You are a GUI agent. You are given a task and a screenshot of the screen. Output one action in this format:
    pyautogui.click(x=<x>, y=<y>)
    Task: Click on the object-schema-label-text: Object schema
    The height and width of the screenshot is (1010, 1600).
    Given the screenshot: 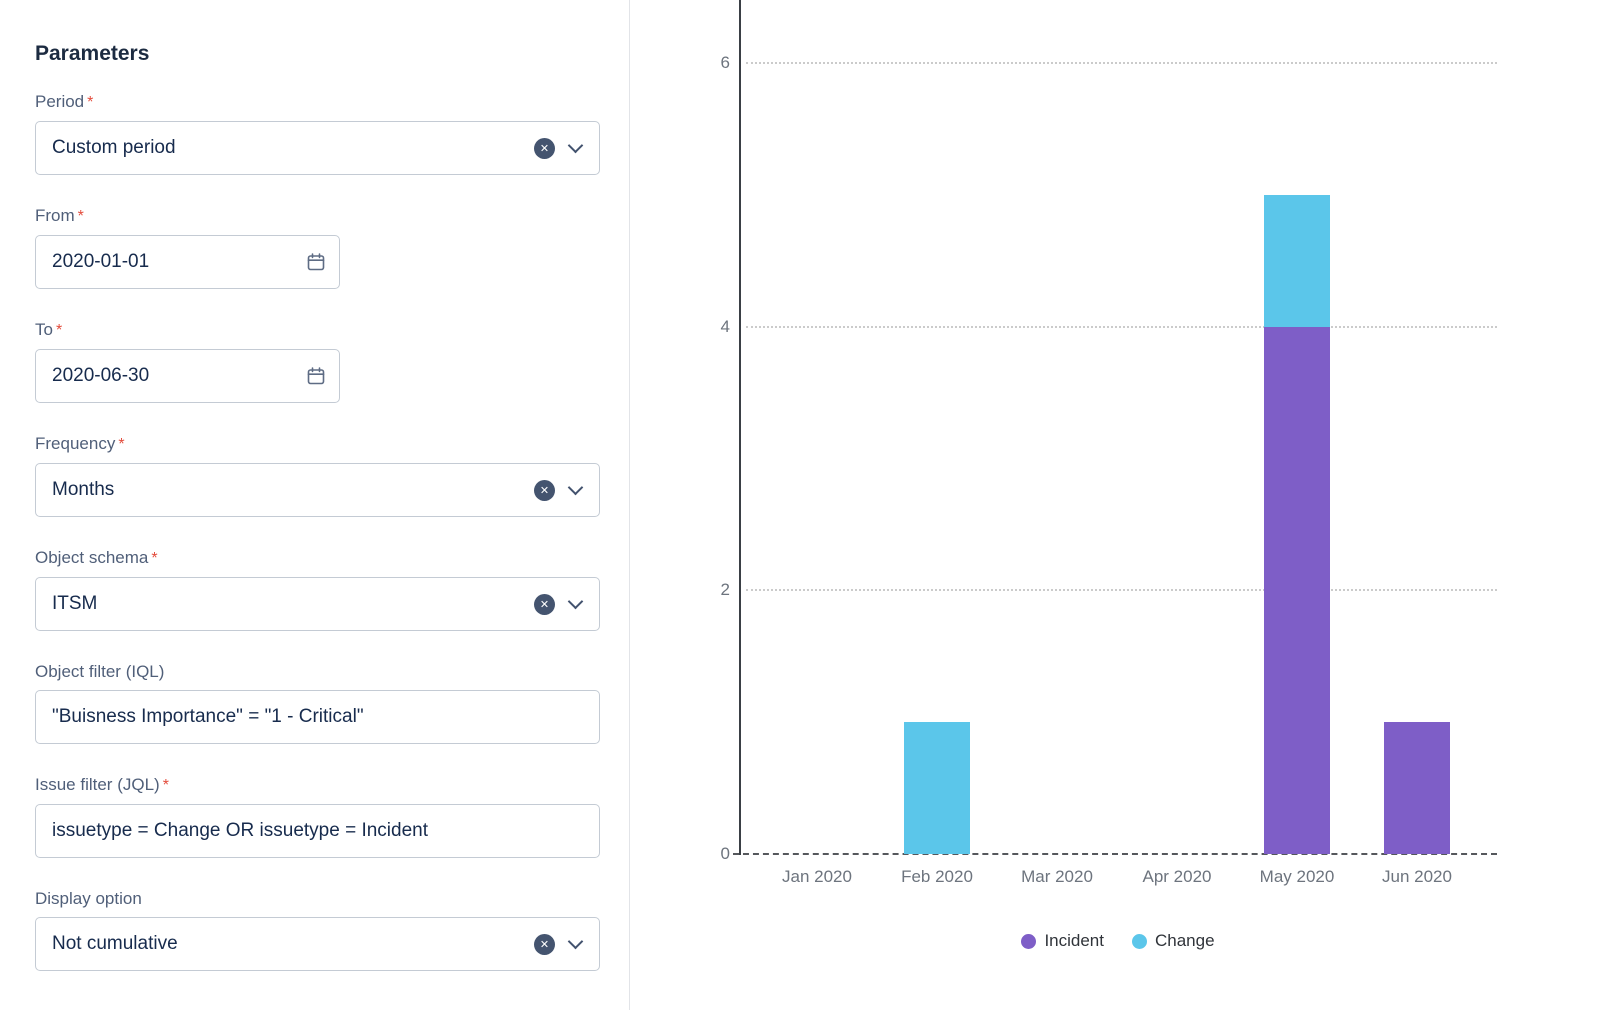 What is the action you would take?
    pyautogui.click(x=92, y=557)
    